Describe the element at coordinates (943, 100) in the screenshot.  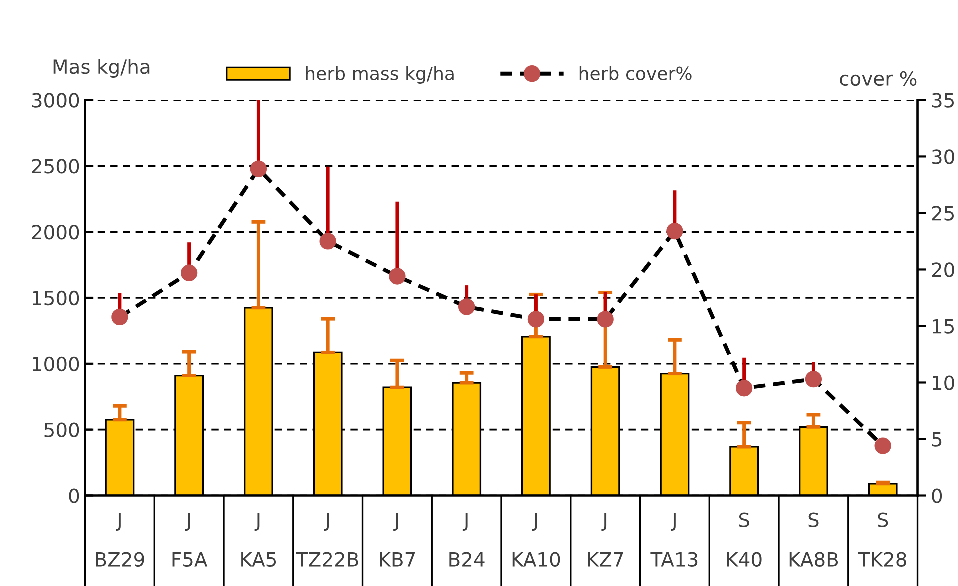
I see `y2-tick-label: 35` at that location.